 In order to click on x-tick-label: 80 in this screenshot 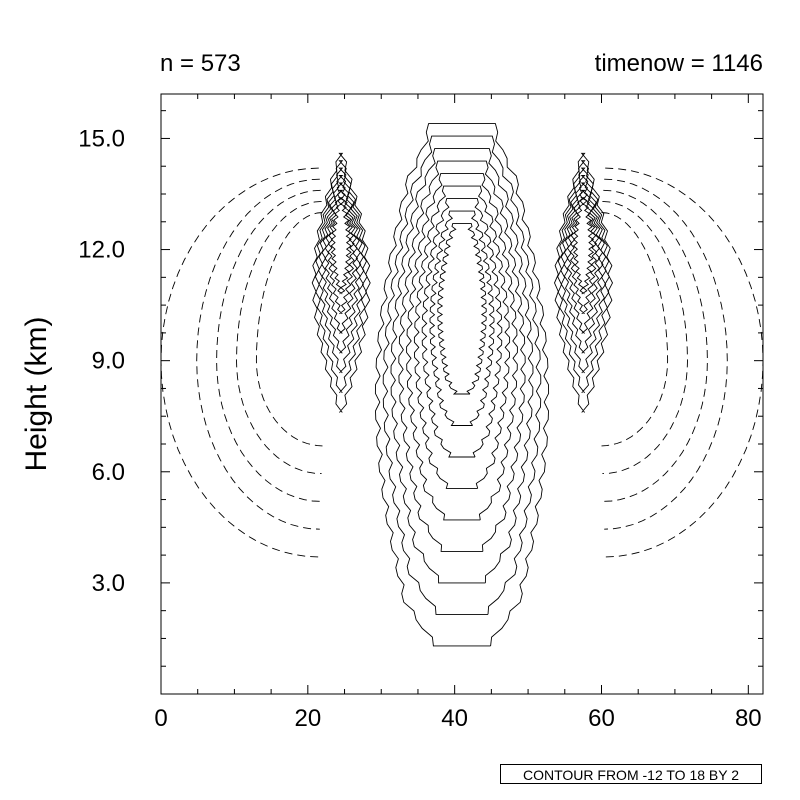, I will do `click(748, 718)`.